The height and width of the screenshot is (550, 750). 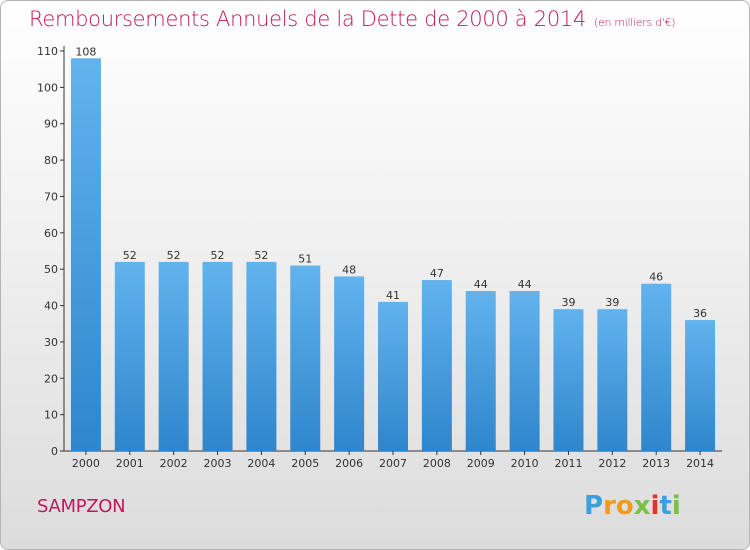 I want to click on y-tick-label: 60, so click(x=51, y=233).